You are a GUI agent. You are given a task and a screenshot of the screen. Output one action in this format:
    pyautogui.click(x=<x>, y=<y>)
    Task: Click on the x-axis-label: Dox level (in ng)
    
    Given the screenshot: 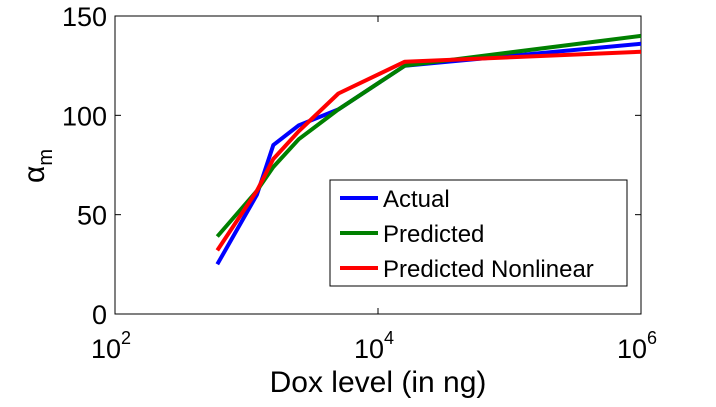 What is the action you would take?
    pyautogui.click(x=378, y=382)
    